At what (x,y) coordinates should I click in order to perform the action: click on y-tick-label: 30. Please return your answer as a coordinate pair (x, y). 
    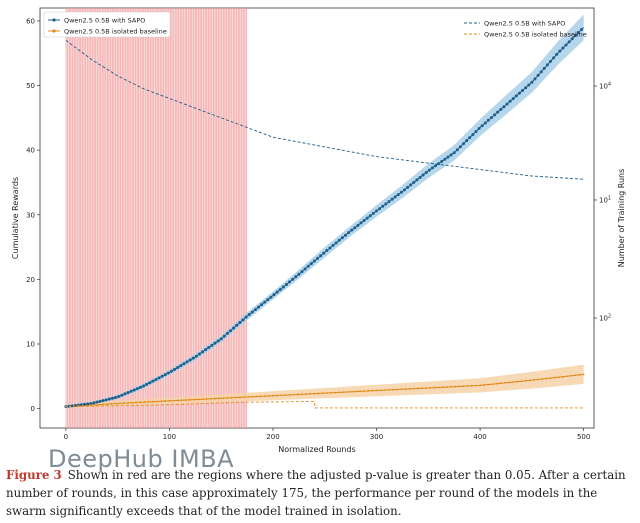
    Looking at the image, I should click on (30, 215).